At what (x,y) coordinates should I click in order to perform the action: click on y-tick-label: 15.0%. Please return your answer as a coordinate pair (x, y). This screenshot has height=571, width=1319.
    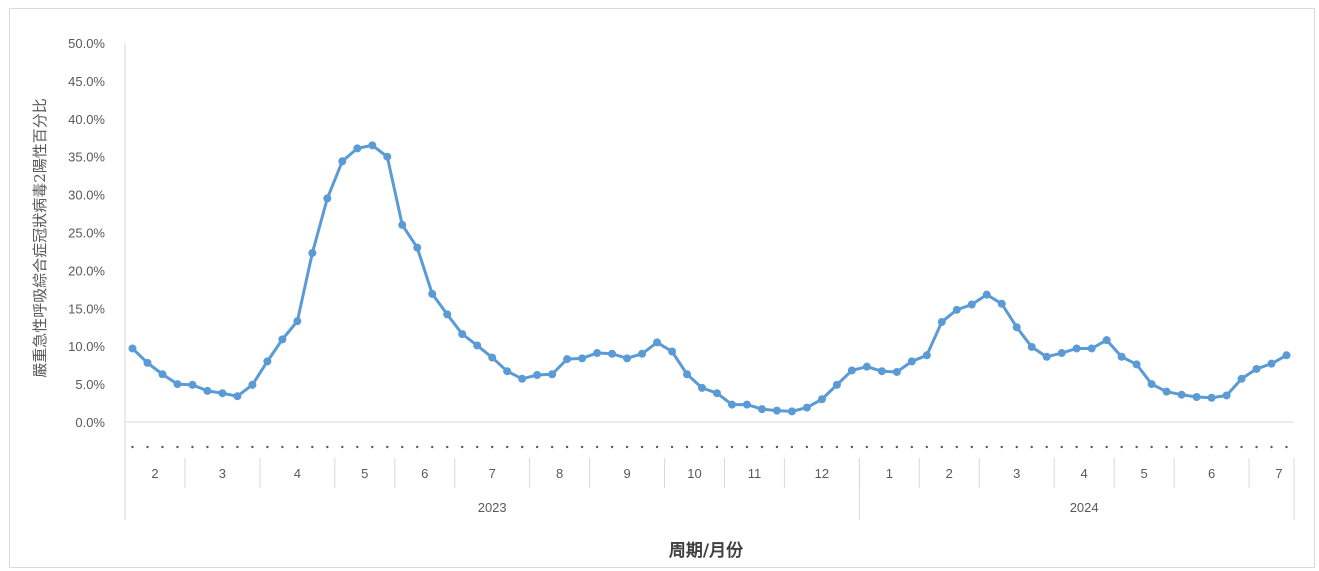
    Looking at the image, I should click on (86, 308).